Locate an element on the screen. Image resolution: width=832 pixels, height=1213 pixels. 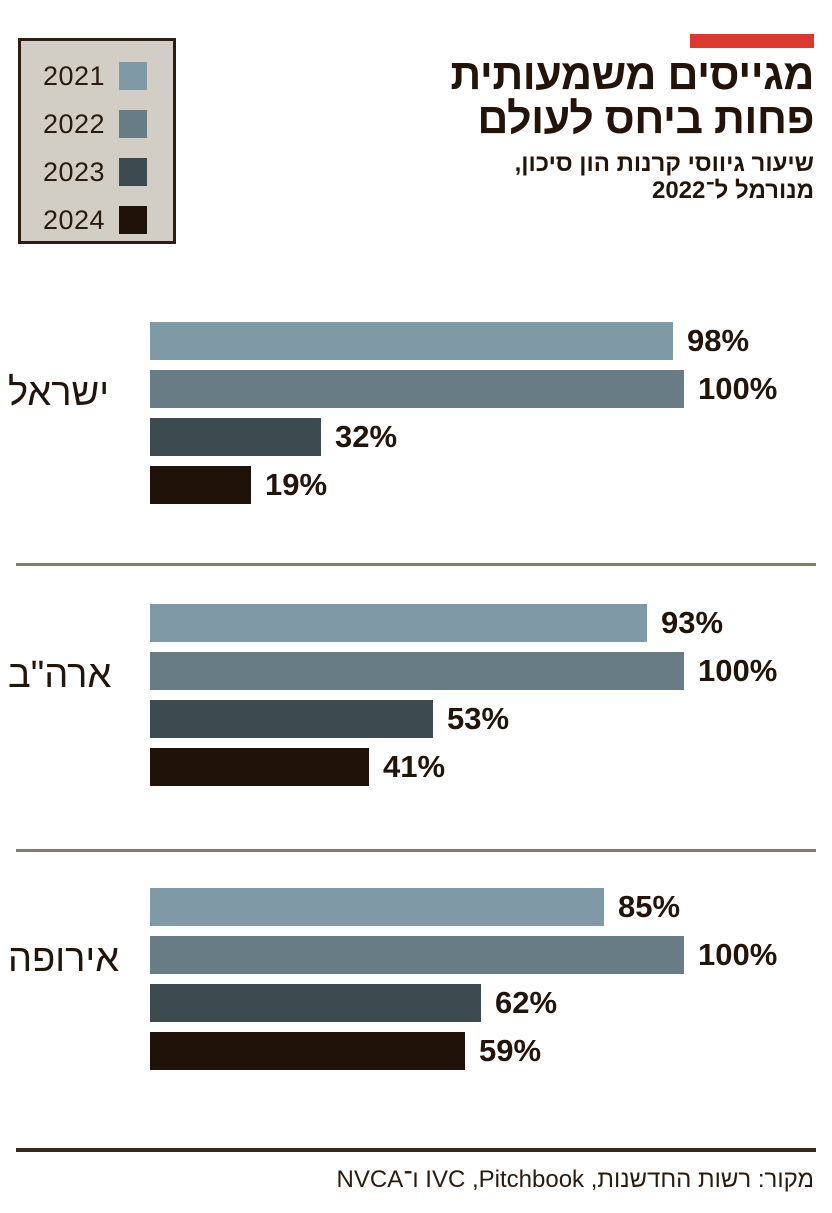
bar-row: 93% is located at coordinates (491, 623).